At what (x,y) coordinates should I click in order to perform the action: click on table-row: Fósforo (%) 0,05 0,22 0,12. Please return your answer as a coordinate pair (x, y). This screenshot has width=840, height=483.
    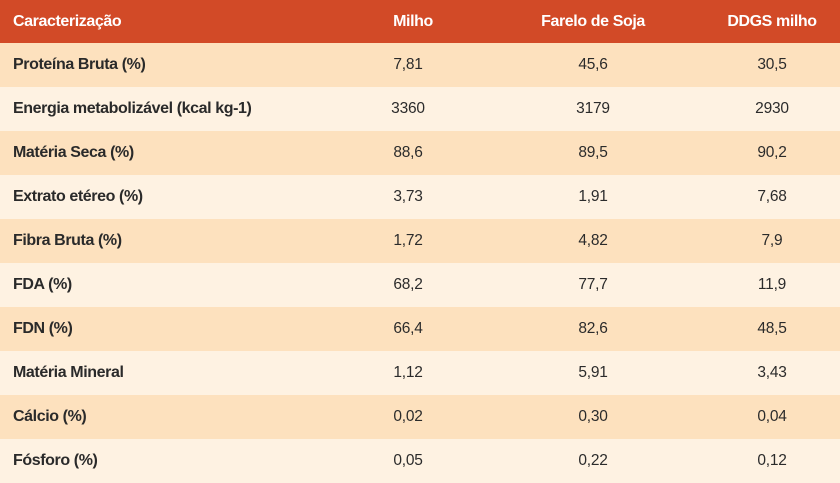
    Looking at the image, I should click on (420, 461).